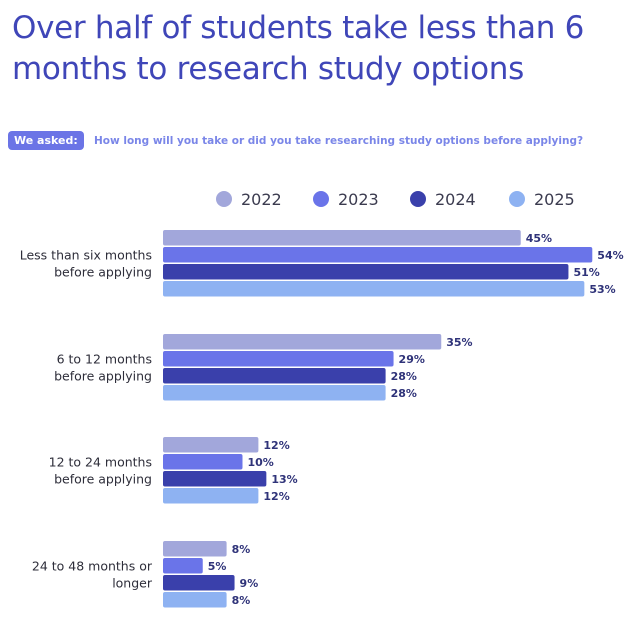  Describe the element at coordinates (418, 199) in the screenshot. I see `legend-swatch-2024` at that location.